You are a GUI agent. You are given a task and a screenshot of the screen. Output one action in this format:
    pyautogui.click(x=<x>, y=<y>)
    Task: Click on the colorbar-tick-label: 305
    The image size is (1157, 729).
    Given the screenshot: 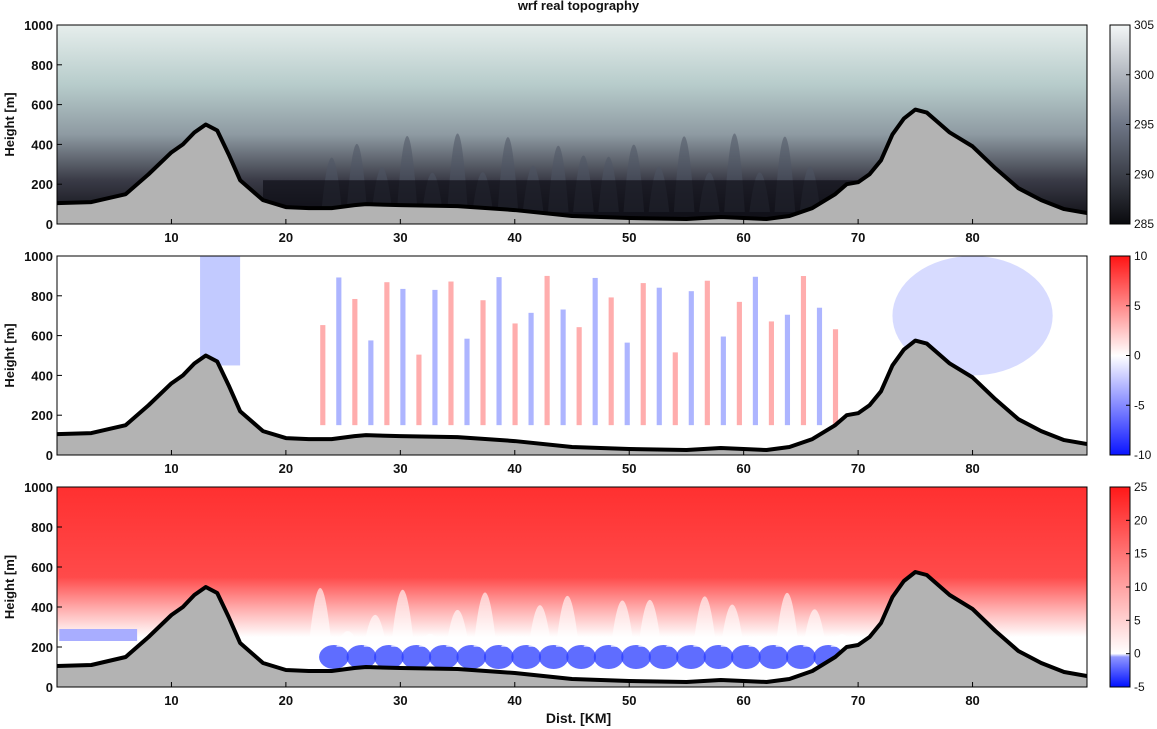 What is the action you would take?
    pyautogui.click(x=1144, y=25)
    